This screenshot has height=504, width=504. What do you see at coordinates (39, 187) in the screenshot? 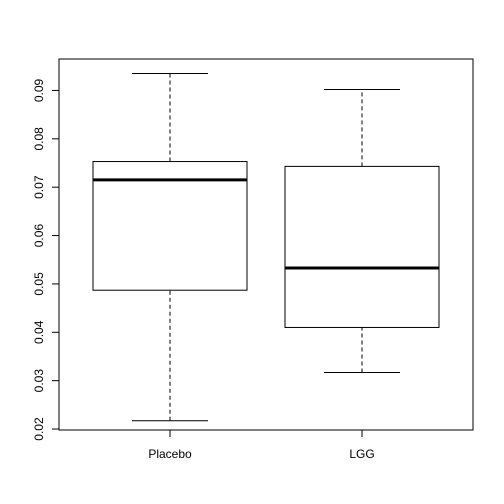
I see `y-tick-label-5: 0.07` at bounding box center [39, 187].